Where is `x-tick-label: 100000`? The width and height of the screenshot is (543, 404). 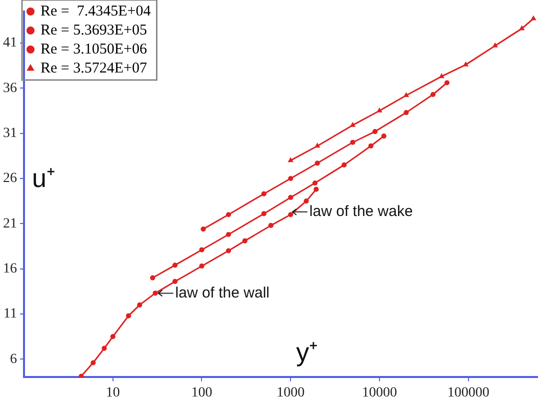
x-tick-label: 100000 is located at coordinates (468, 392).